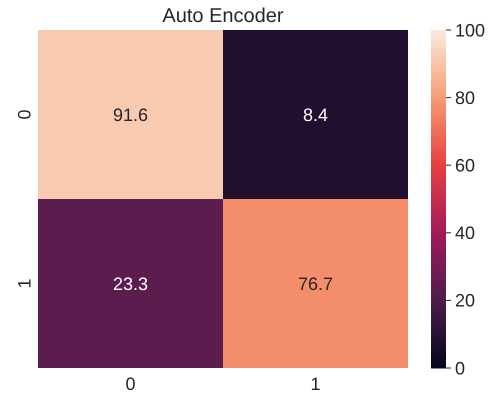 This screenshot has height=400, width=498. What do you see at coordinates (460, 368) in the screenshot?
I see `color-bar-label: 0` at bounding box center [460, 368].